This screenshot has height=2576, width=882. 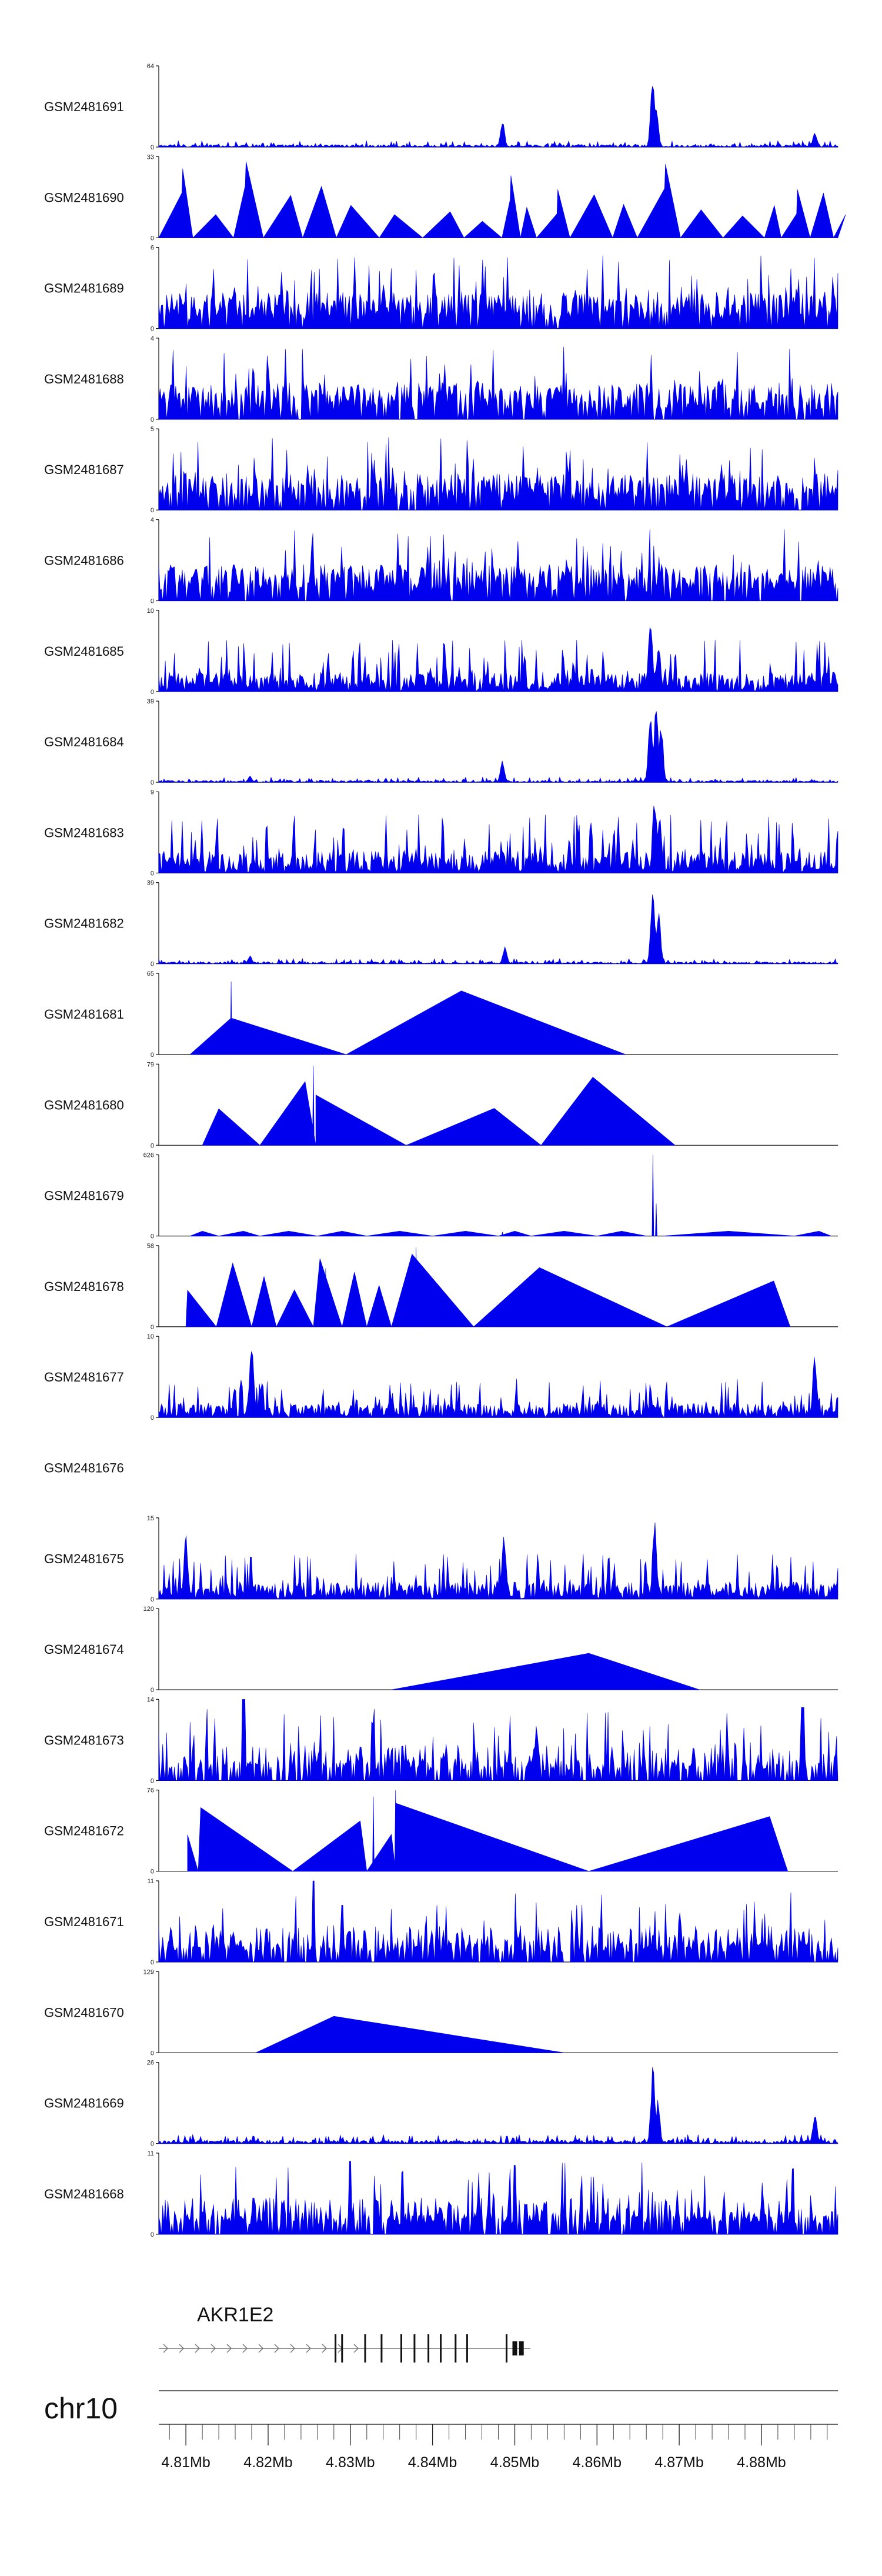 What do you see at coordinates (148, 1155) in the screenshot?
I see `y-max-label: 626` at bounding box center [148, 1155].